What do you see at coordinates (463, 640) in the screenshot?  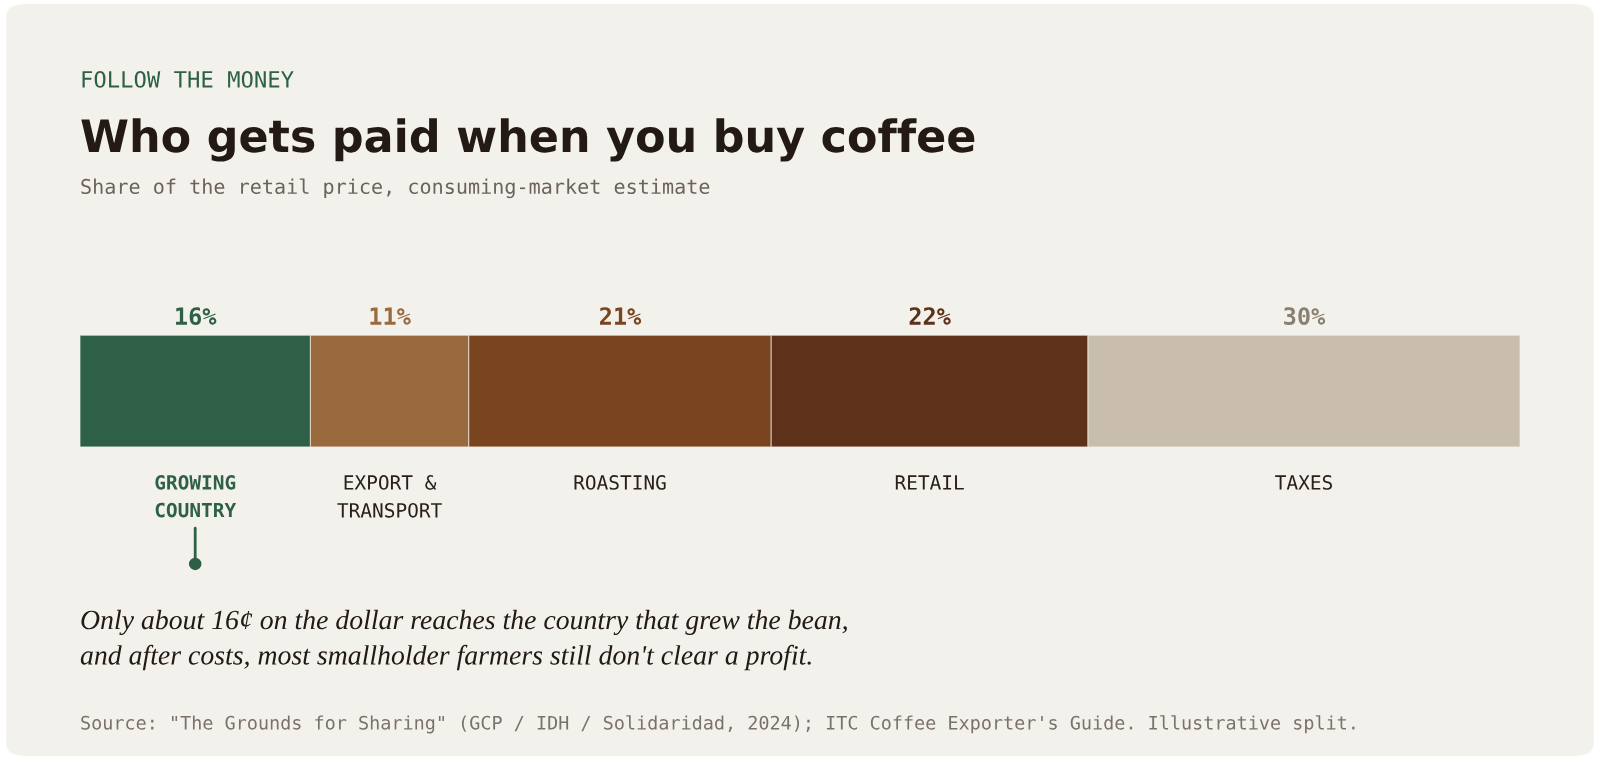 I see `text: Only about 16¢ on the dollar reaches the country that grew the bean, and after costs, most smallholder farmers still don't clear a profit.` at bounding box center [463, 640].